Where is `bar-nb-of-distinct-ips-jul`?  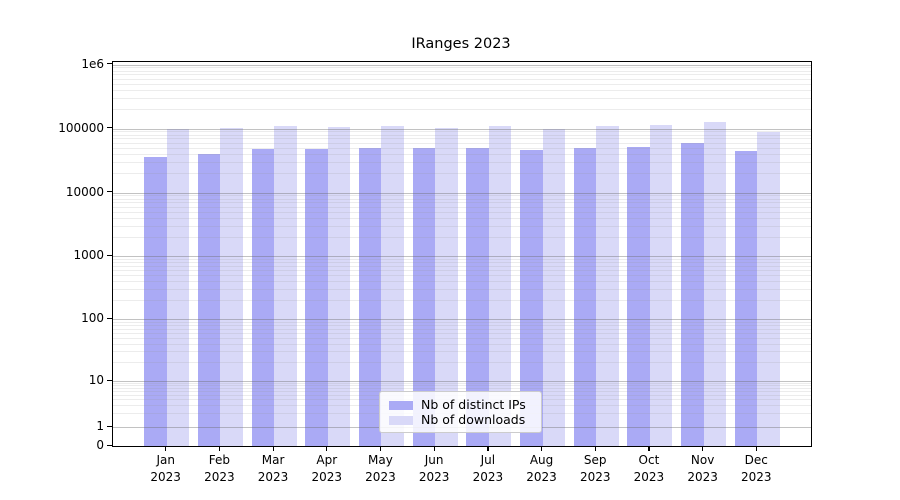
bar-nb-of-distinct-ips-jul is located at coordinates (477, 297).